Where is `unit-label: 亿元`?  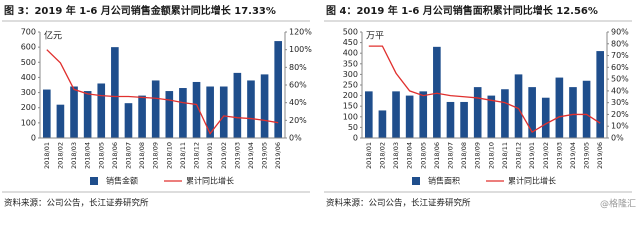 unit-label: 亿元 is located at coordinates (53, 36).